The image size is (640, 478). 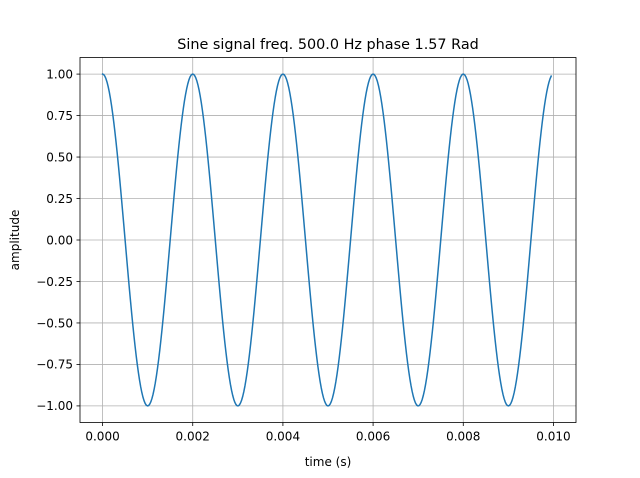 I want to click on y-tick-label: 0.50, so click(x=59, y=157).